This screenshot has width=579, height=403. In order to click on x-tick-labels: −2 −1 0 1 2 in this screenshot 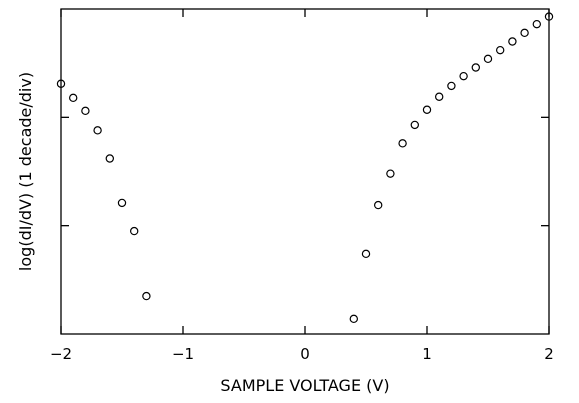, I will do `click(302, 354)`.